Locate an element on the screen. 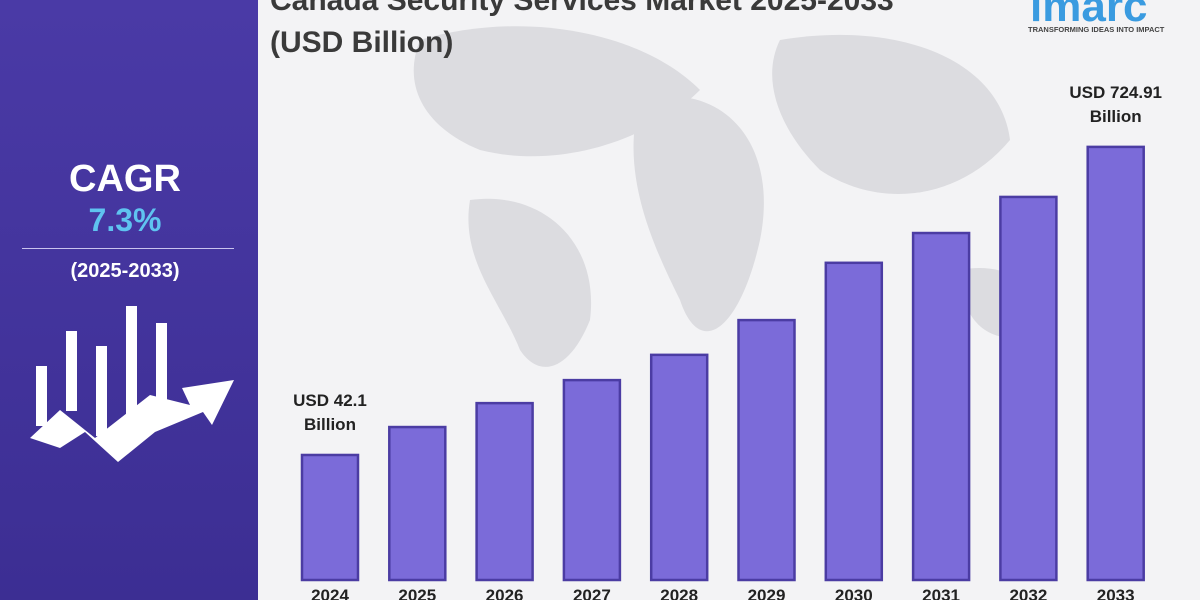 This screenshot has width=1200, height=600. x-tick-label: 2024 is located at coordinates (330, 593).